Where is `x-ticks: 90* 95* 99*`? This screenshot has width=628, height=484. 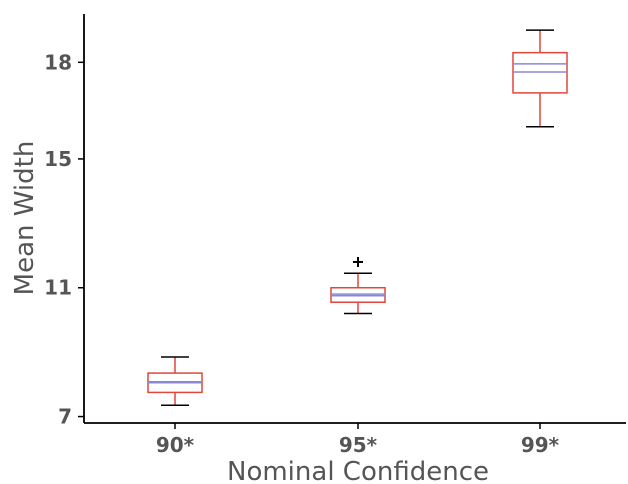 x-ticks: 90* 95* 99* is located at coordinates (358, 440).